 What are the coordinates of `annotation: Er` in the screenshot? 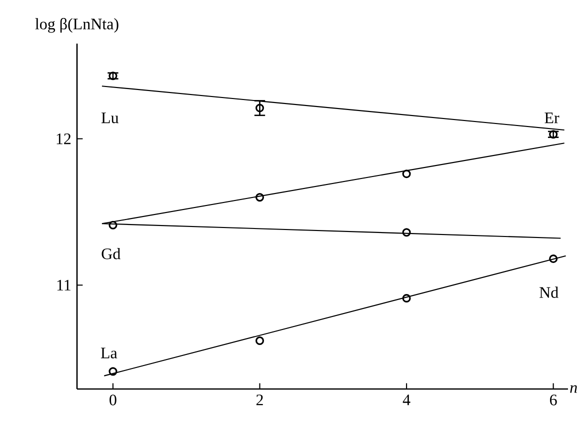 It's located at (552, 118).